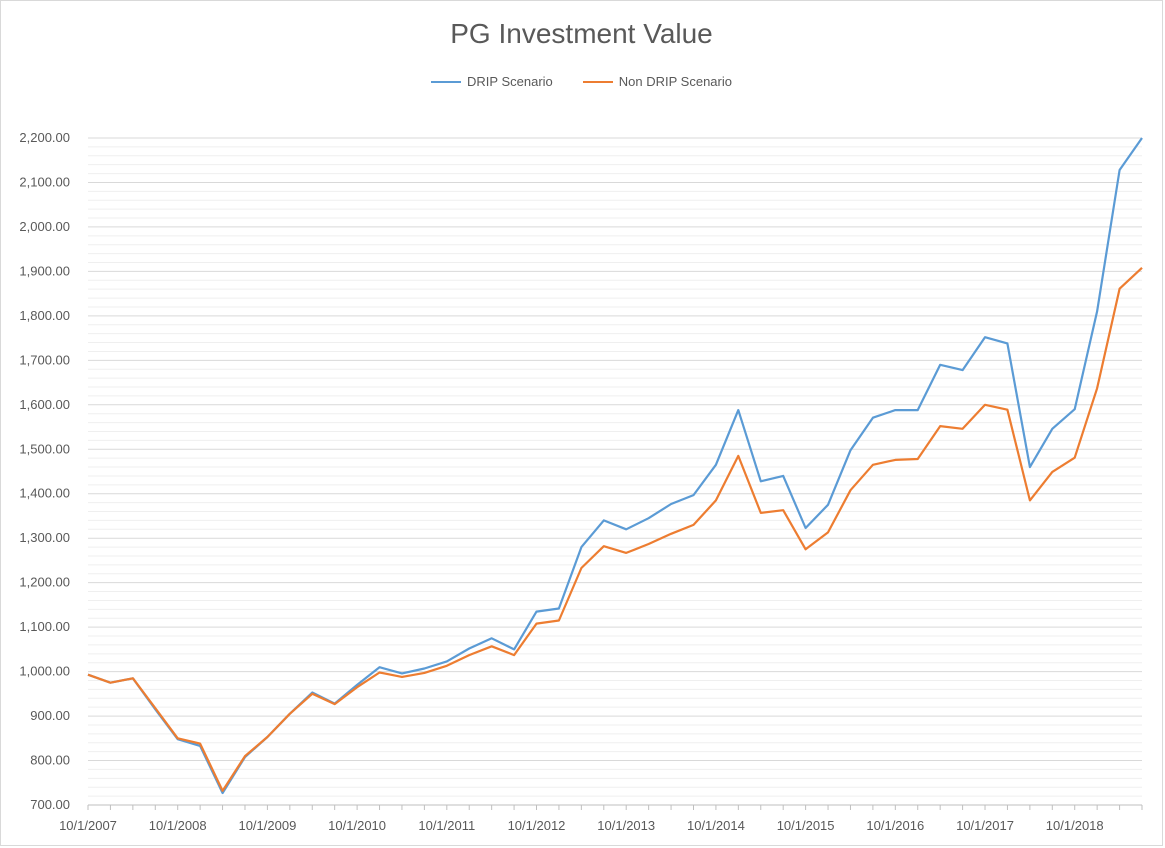 This screenshot has height=848, width=1165. I want to click on legend-label-non-drip: Non DRIP Scenario, so click(675, 81).